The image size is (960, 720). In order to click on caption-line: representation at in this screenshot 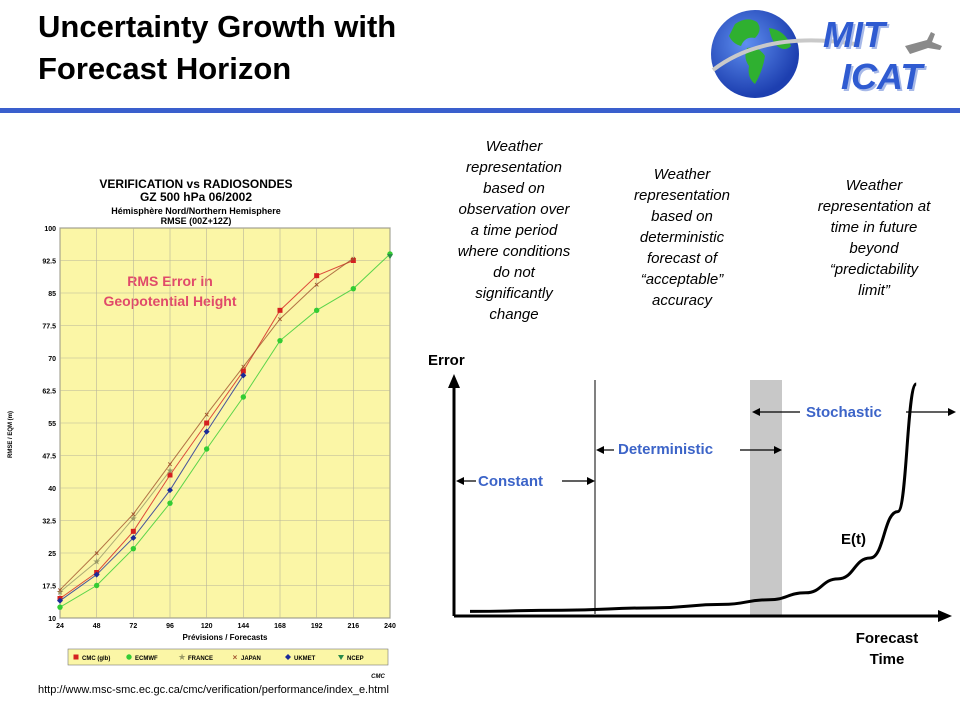, I will do `click(874, 206)`.